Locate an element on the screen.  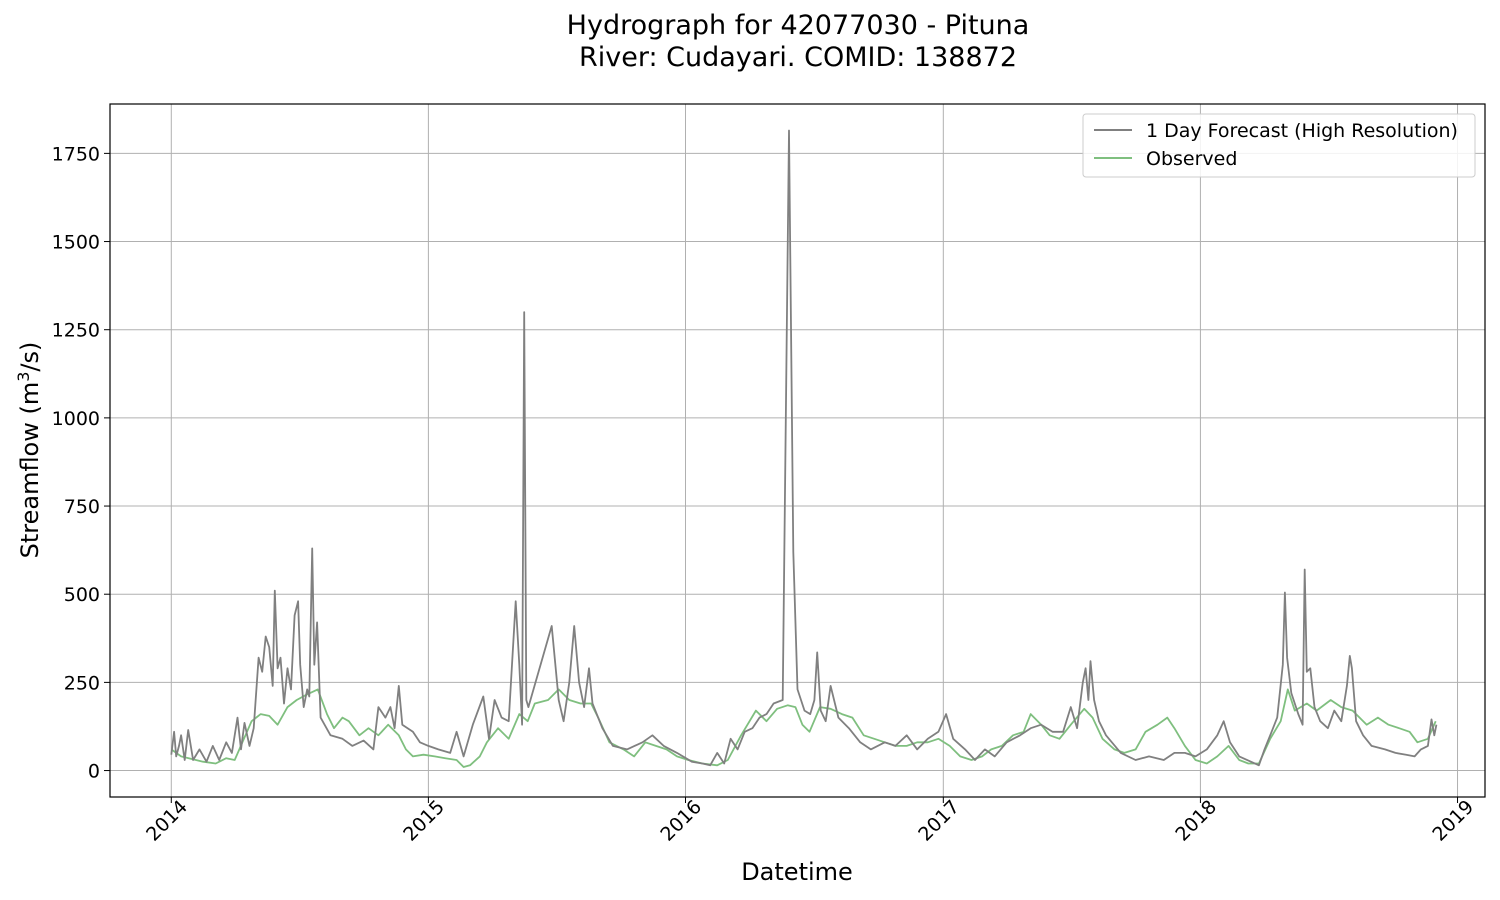
x-axis-label: Datetime is located at coordinates (797, 872).